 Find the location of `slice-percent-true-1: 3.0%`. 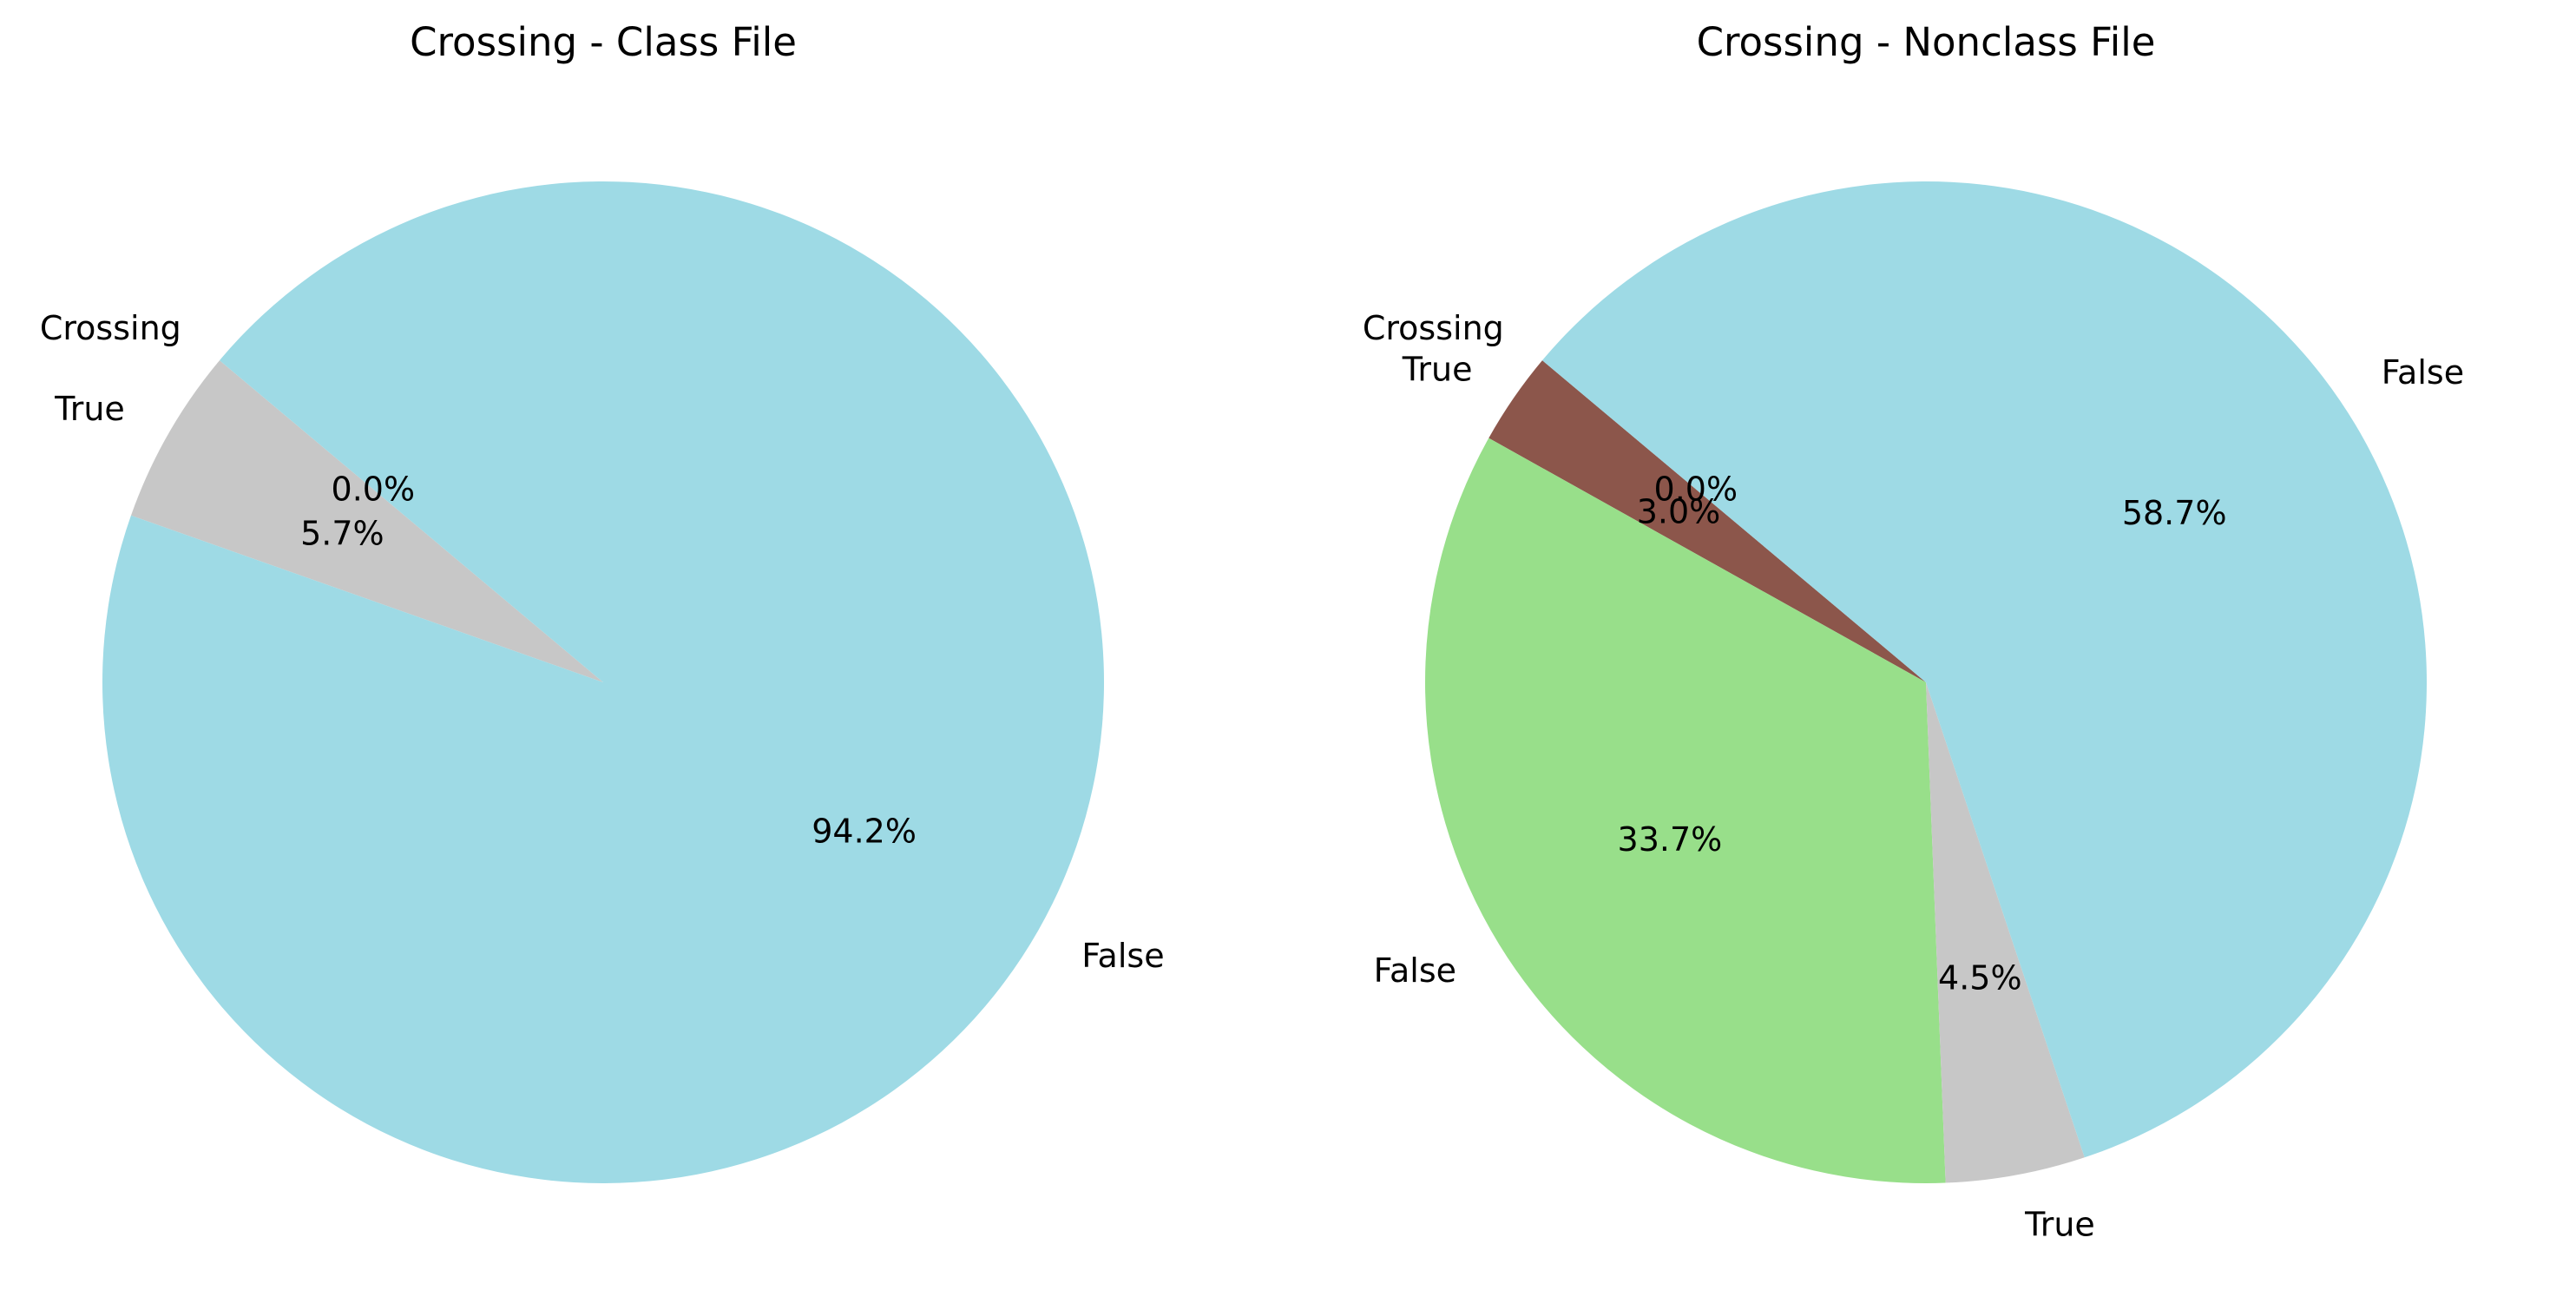

slice-percent-true-1: 3.0% is located at coordinates (1679, 511).